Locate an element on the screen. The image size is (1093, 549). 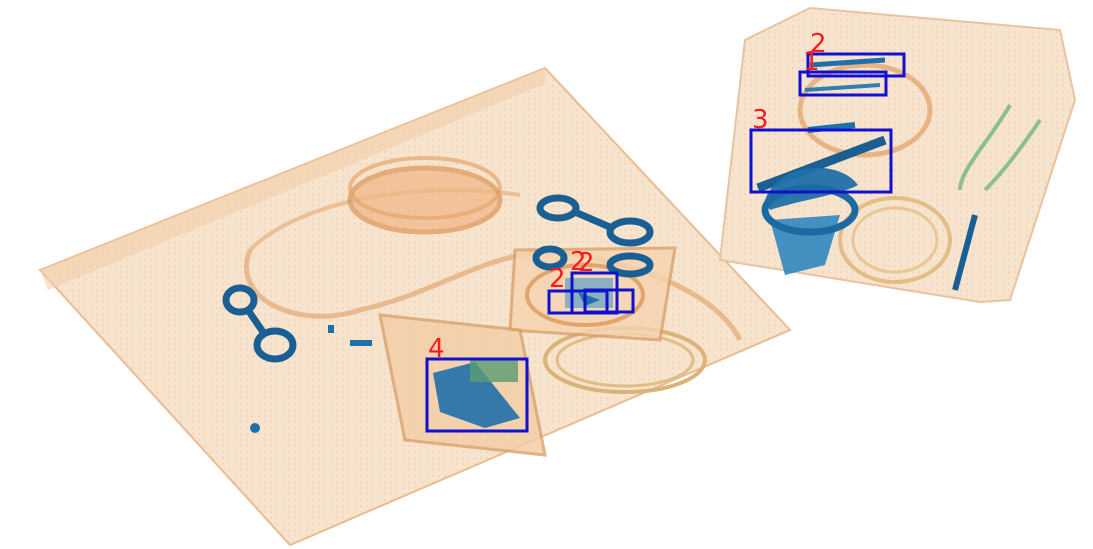
detection-label: 1 is located at coordinates (811, 62).